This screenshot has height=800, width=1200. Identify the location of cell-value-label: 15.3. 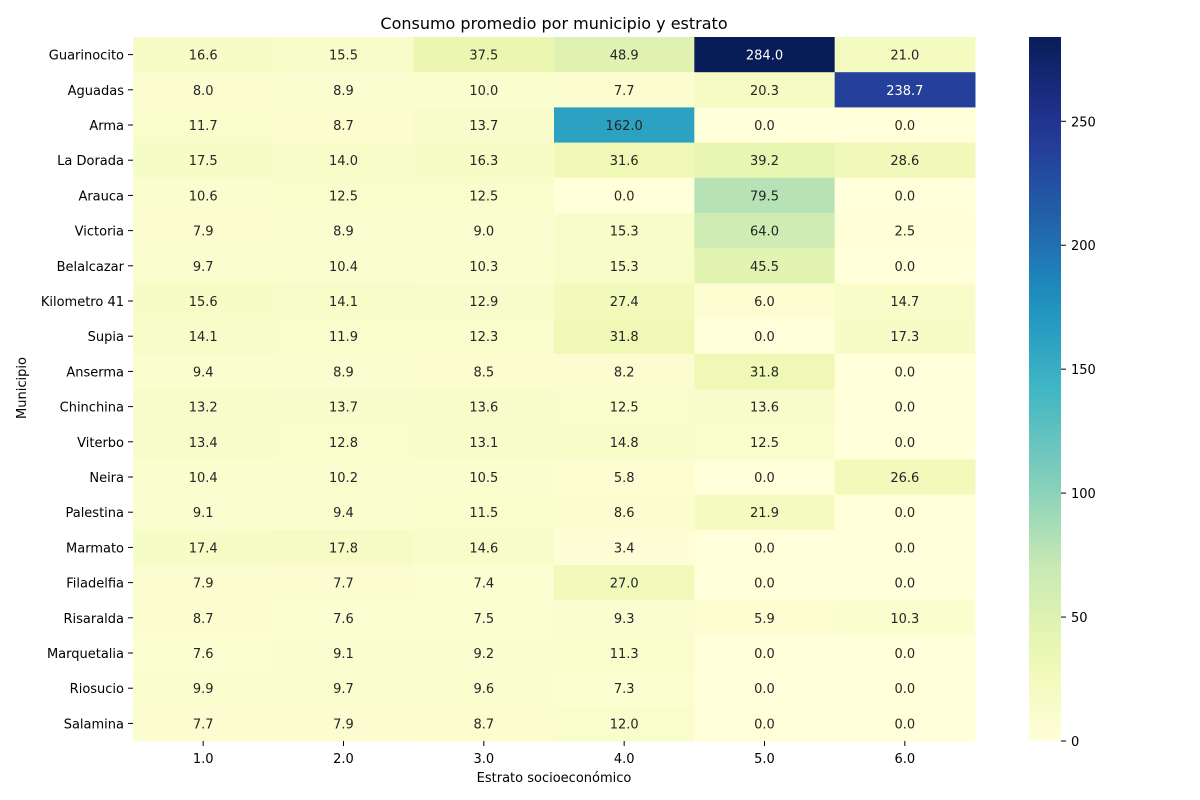
(624, 232).